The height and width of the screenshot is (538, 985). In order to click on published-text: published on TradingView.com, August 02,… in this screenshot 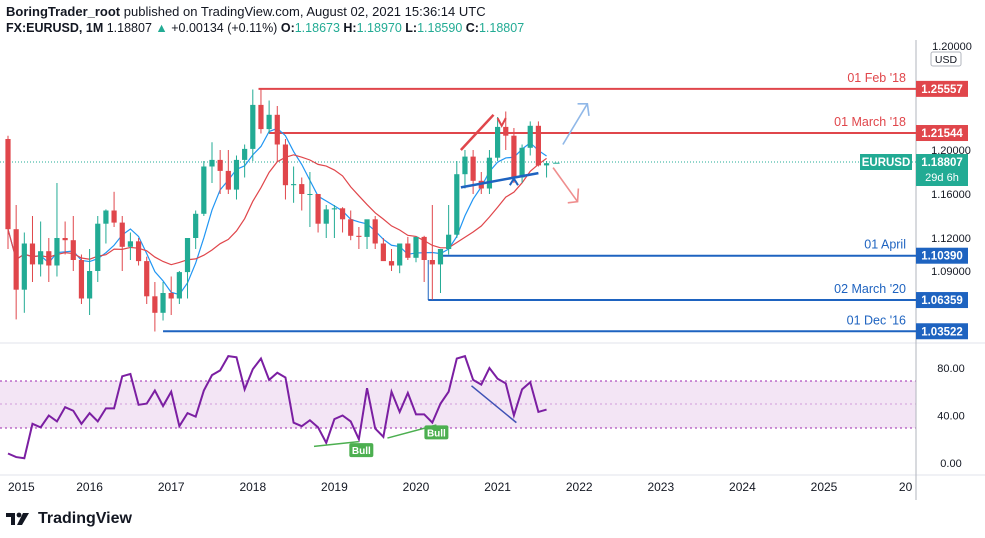, I will do `click(304, 11)`.